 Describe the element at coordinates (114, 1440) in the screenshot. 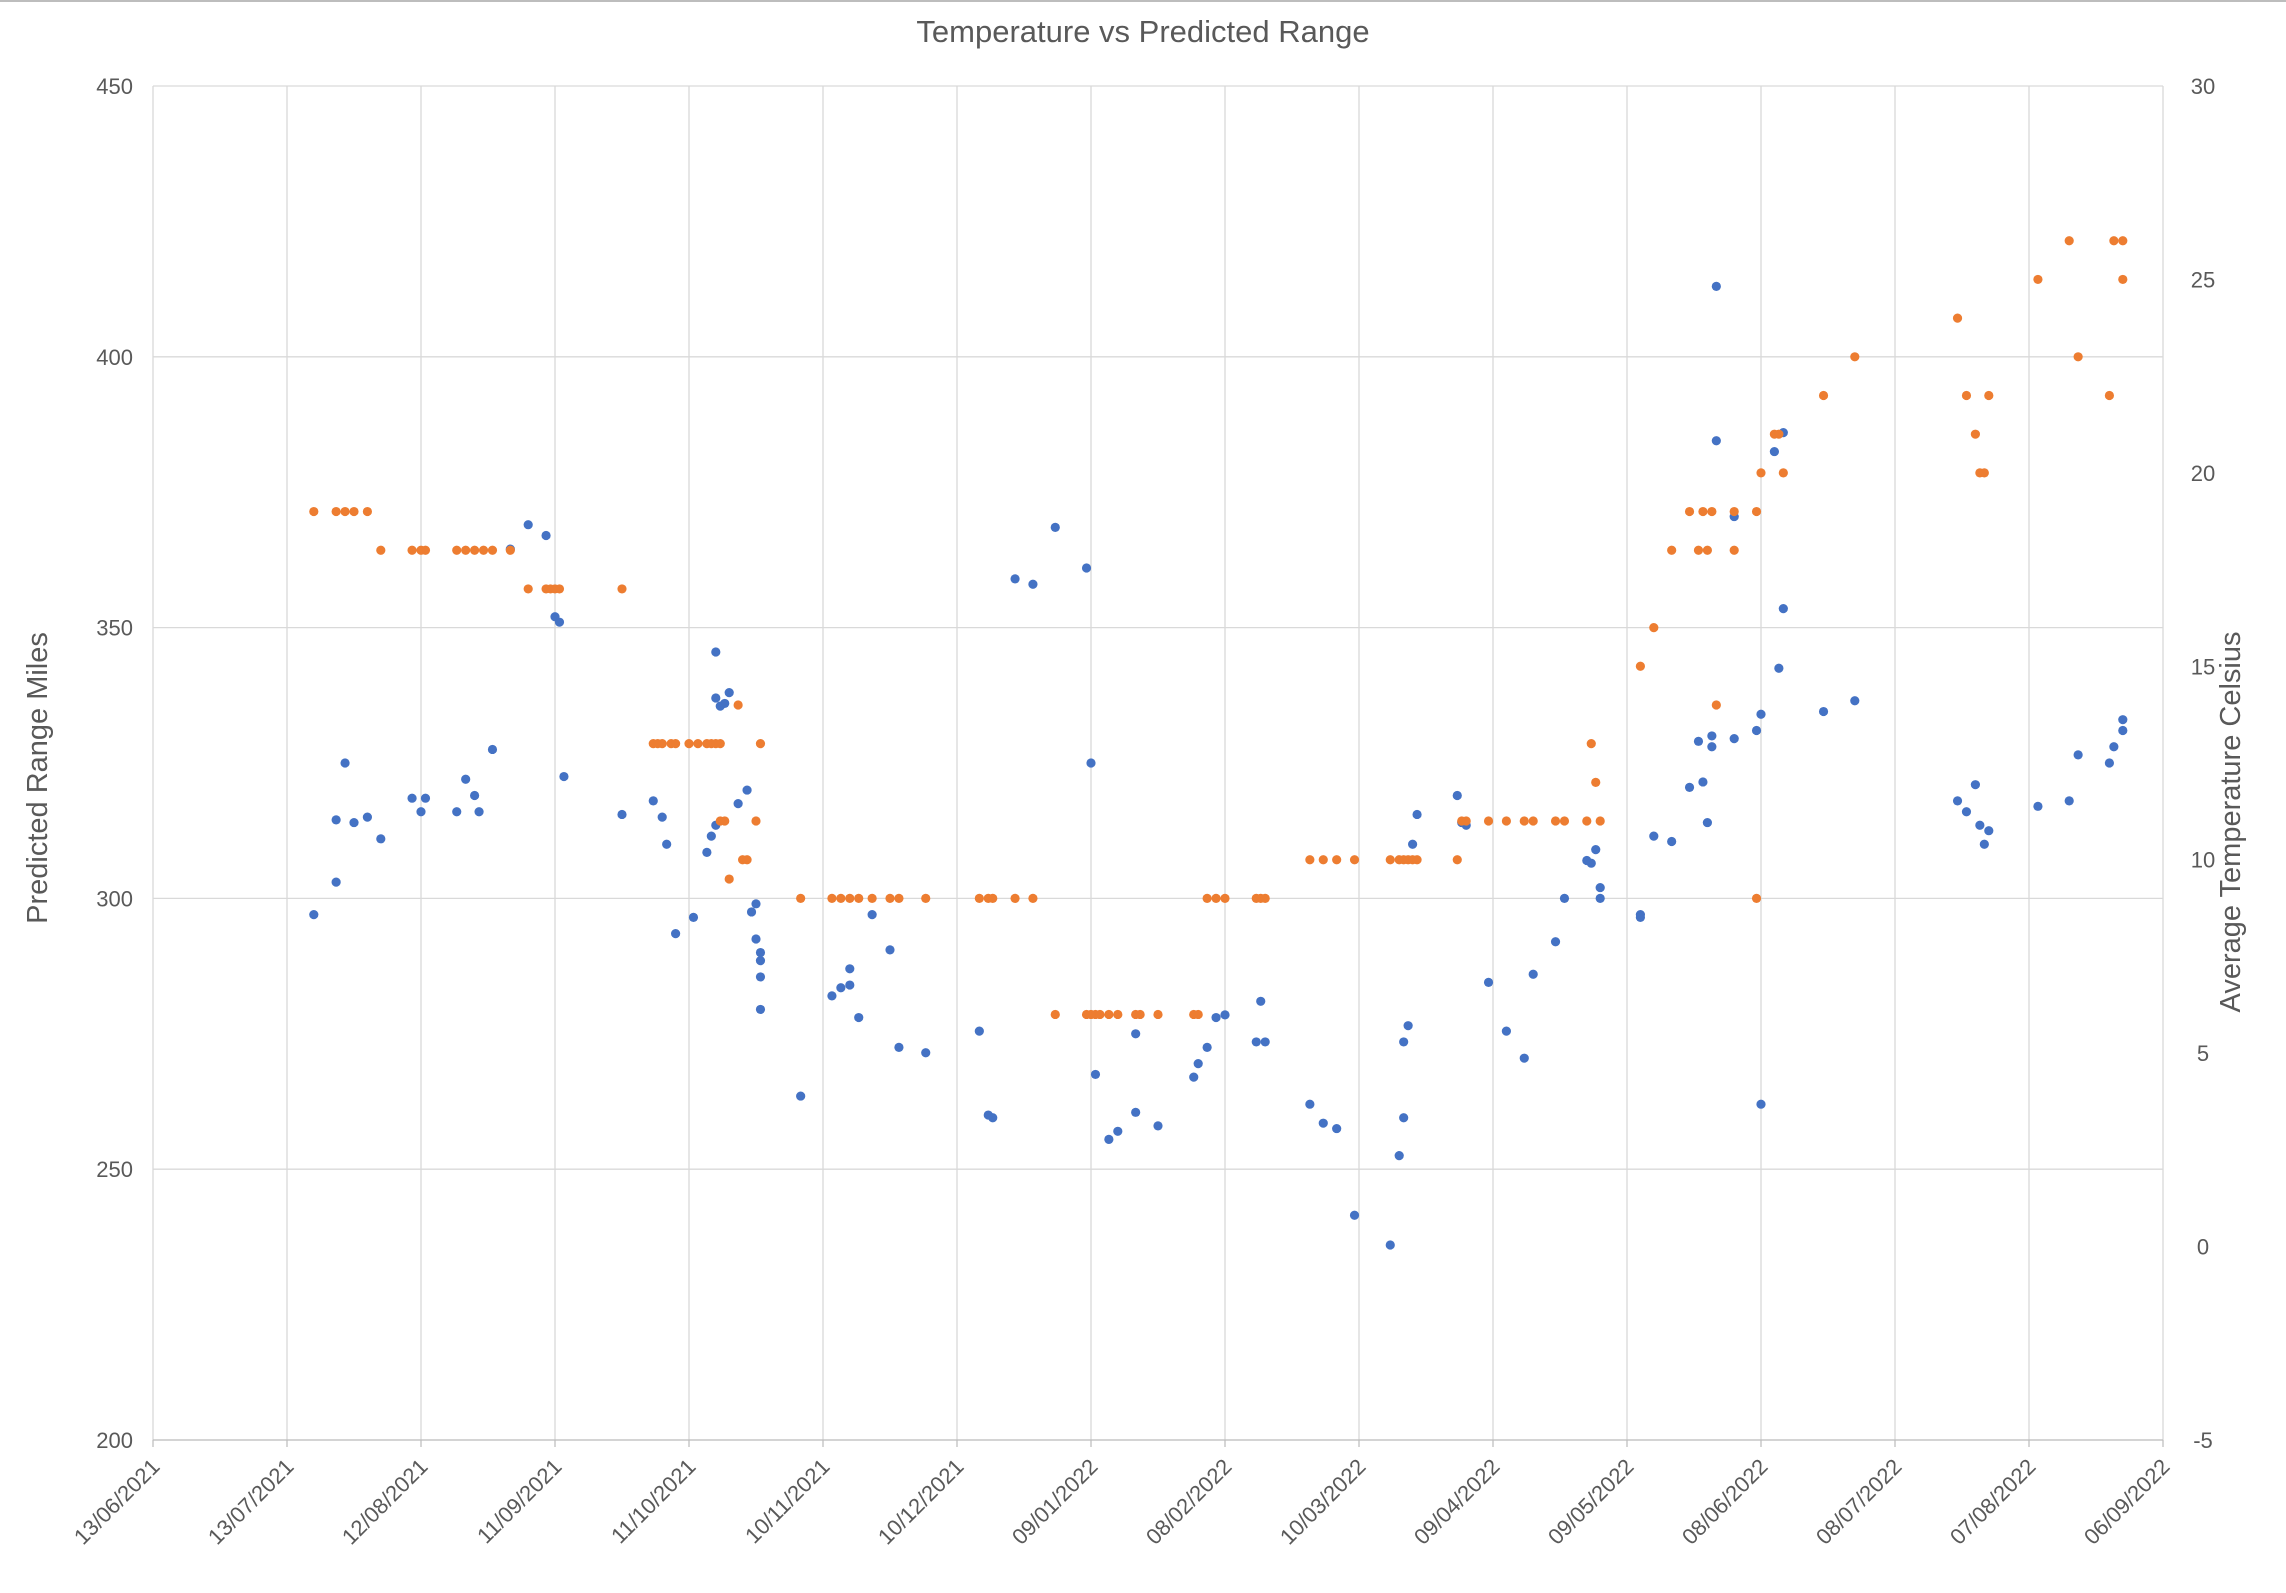

I see `y-tick-label: 200` at that location.